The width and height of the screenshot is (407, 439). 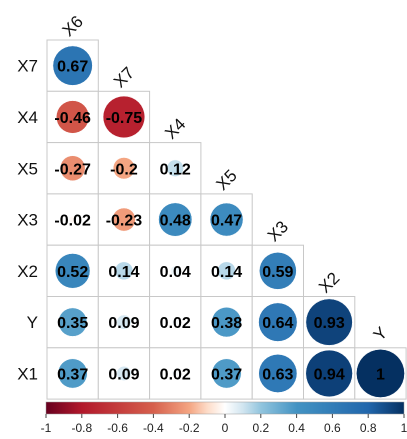 I want to click on value-label: -0.02, so click(x=72, y=221).